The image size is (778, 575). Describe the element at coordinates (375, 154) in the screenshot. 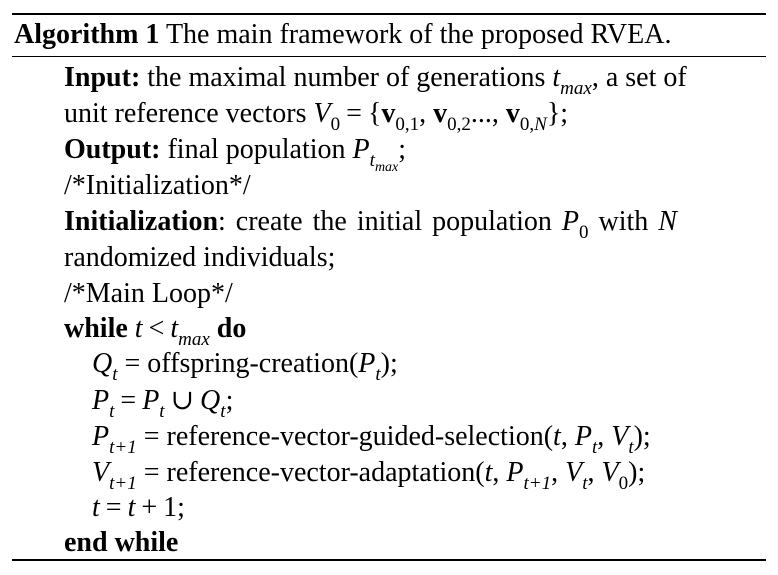

I see `math-p-tmax: Ptmax` at that location.